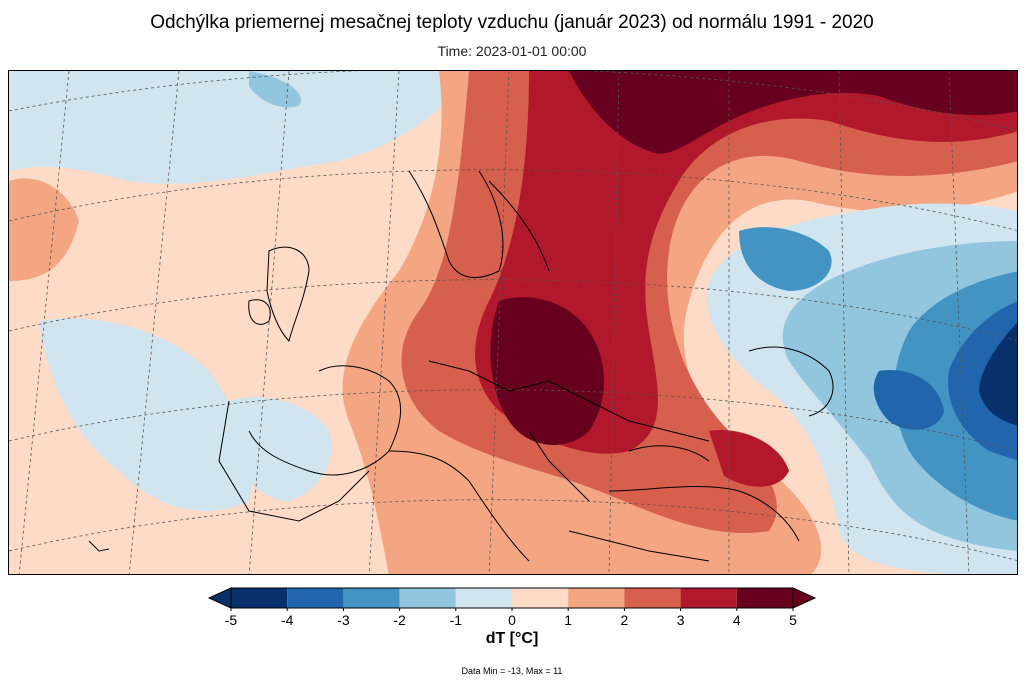 This screenshot has width=1024, height=688. What do you see at coordinates (399, 620) in the screenshot?
I see `colorbar-tick-label: -2` at bounding box center [399, 620].